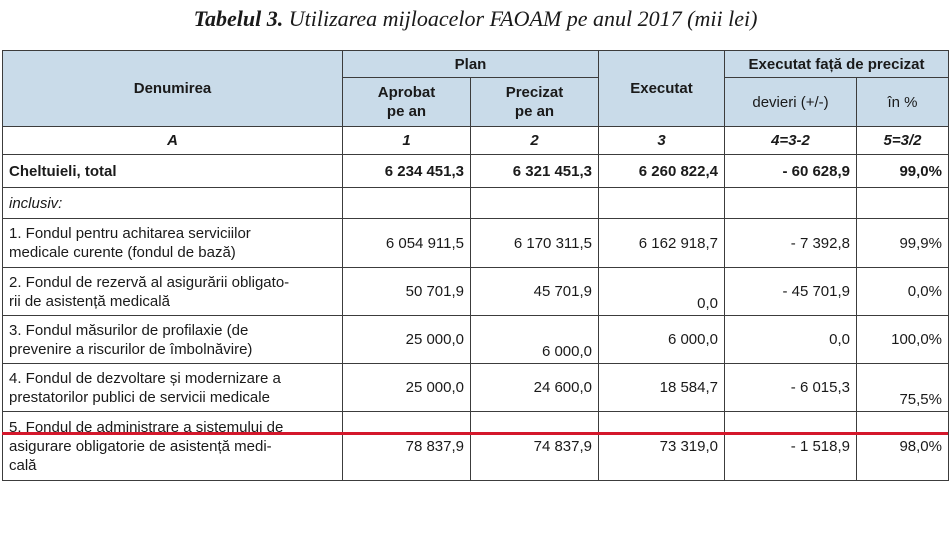  I want to click on highlight-line, so click(475, 433).